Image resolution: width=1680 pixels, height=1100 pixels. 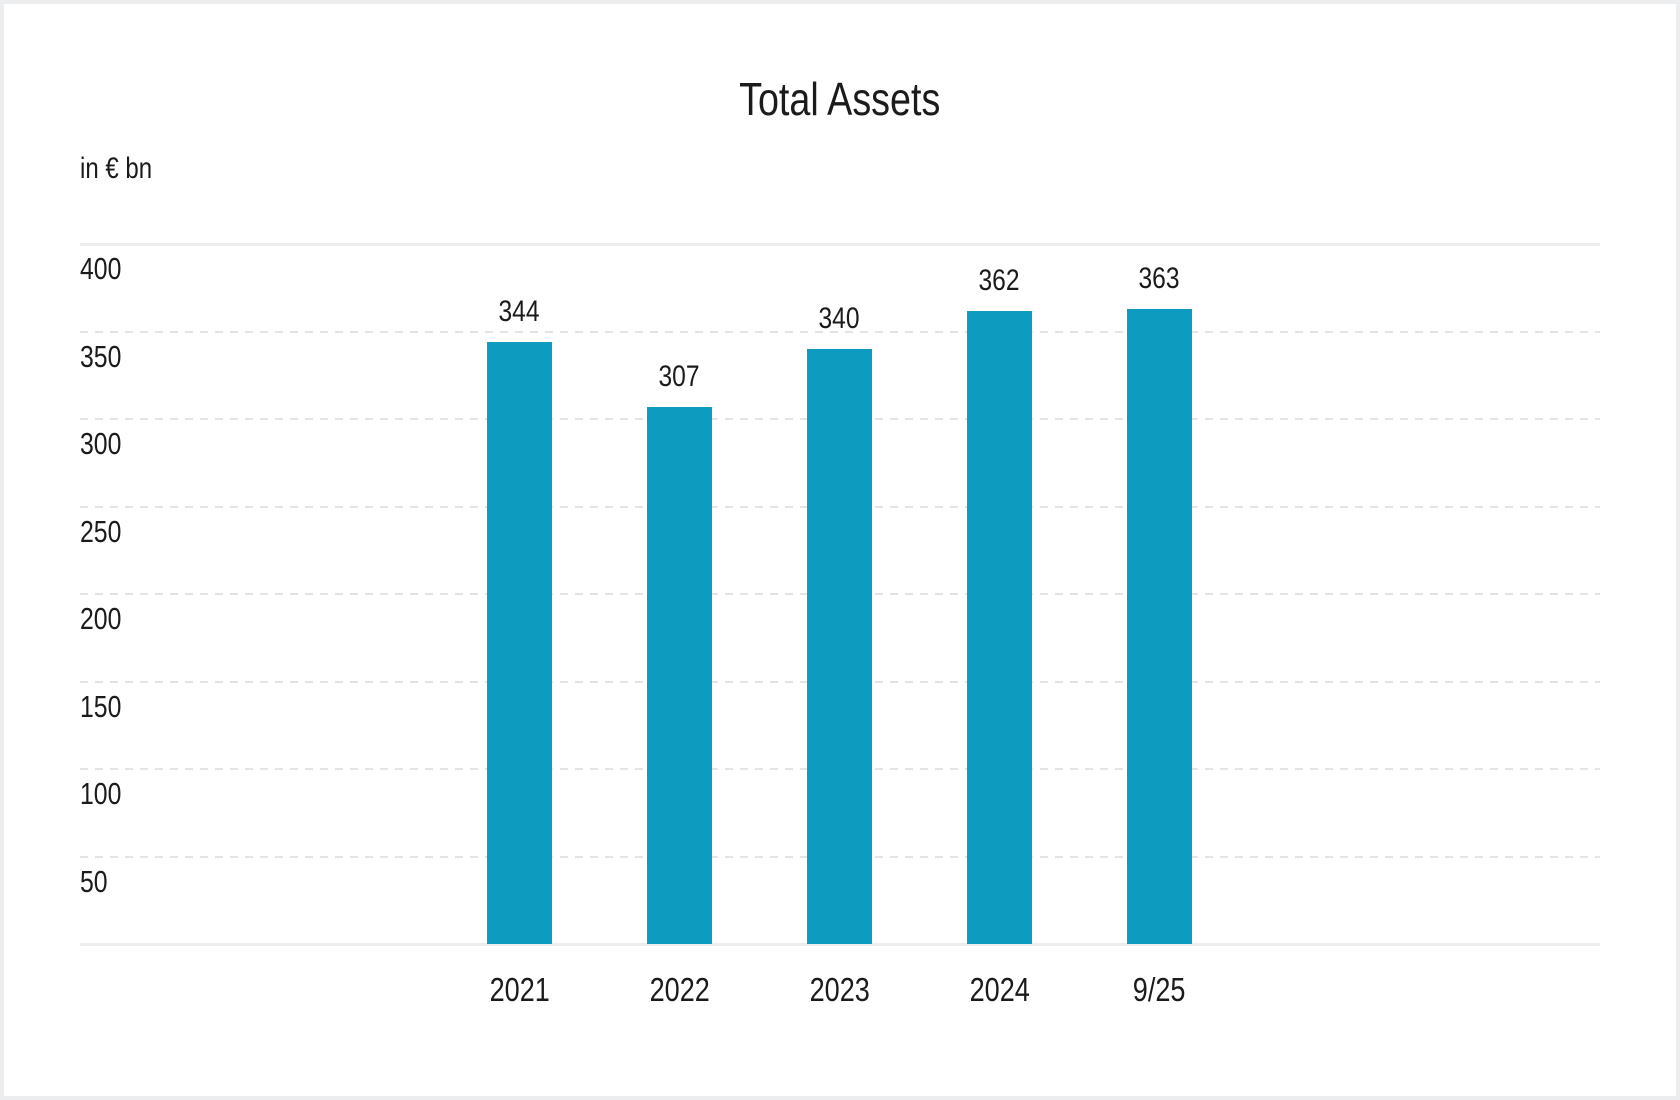 I want to click on category-text: 2021, so click(x=519, y=989).